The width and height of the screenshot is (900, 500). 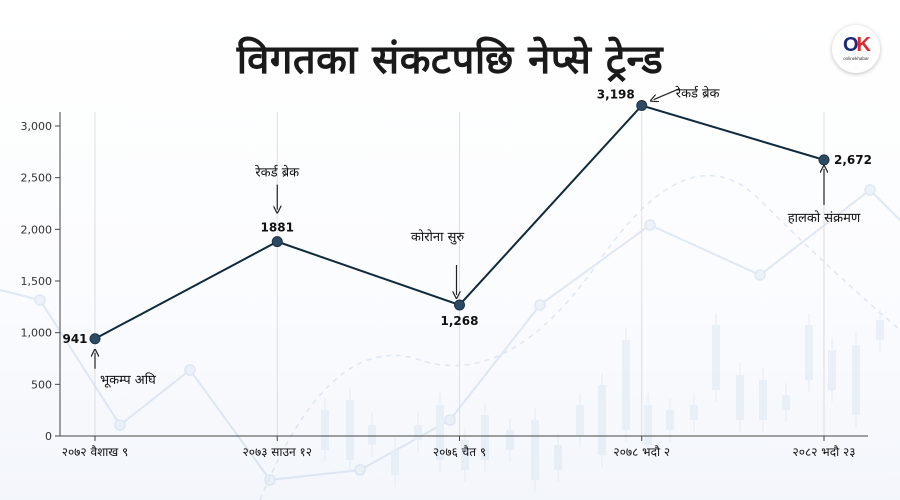 I want to click on page-title: विगतका संकटपछि नेप्से ट्रेन्ड, so click(x=450, y=60).